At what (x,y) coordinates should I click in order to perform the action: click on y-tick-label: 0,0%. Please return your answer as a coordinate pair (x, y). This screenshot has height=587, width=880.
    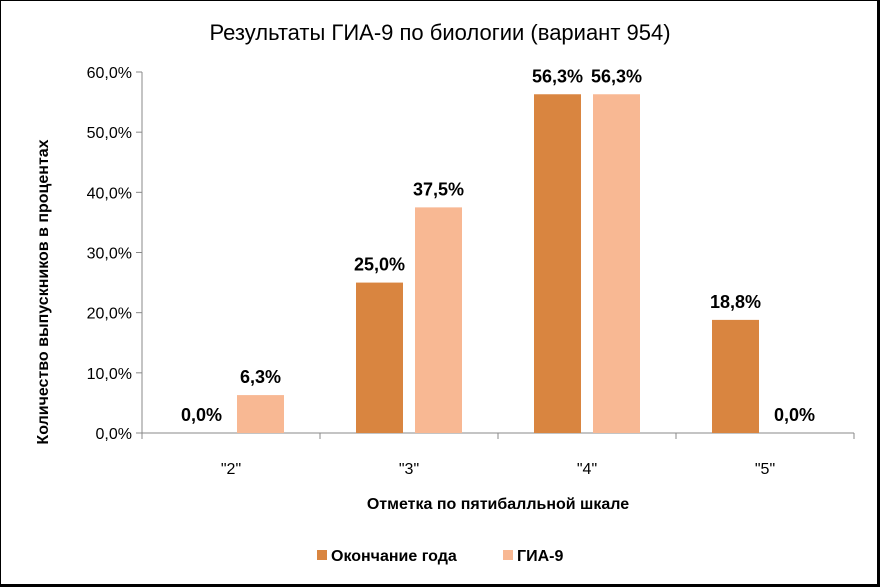
    Looking at the image, I should click on (114, 434).